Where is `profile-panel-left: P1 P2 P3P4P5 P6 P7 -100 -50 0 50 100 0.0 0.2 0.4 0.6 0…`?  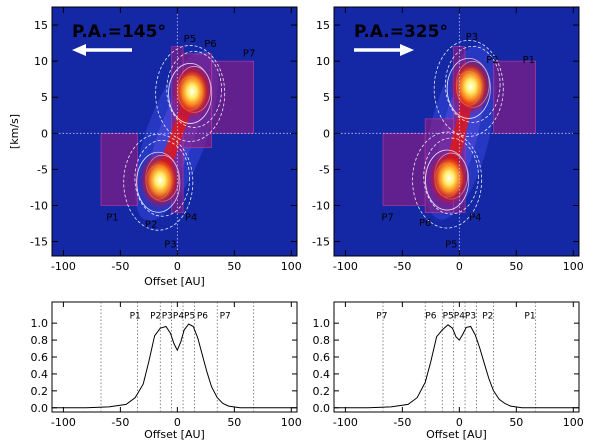 profile-panel-left: P1 P2 P3P4P5 P6 P7 -100 -50 0 50 100 0.0 0.2 0.4 0.6 0… is located at coordinates (166, 370).